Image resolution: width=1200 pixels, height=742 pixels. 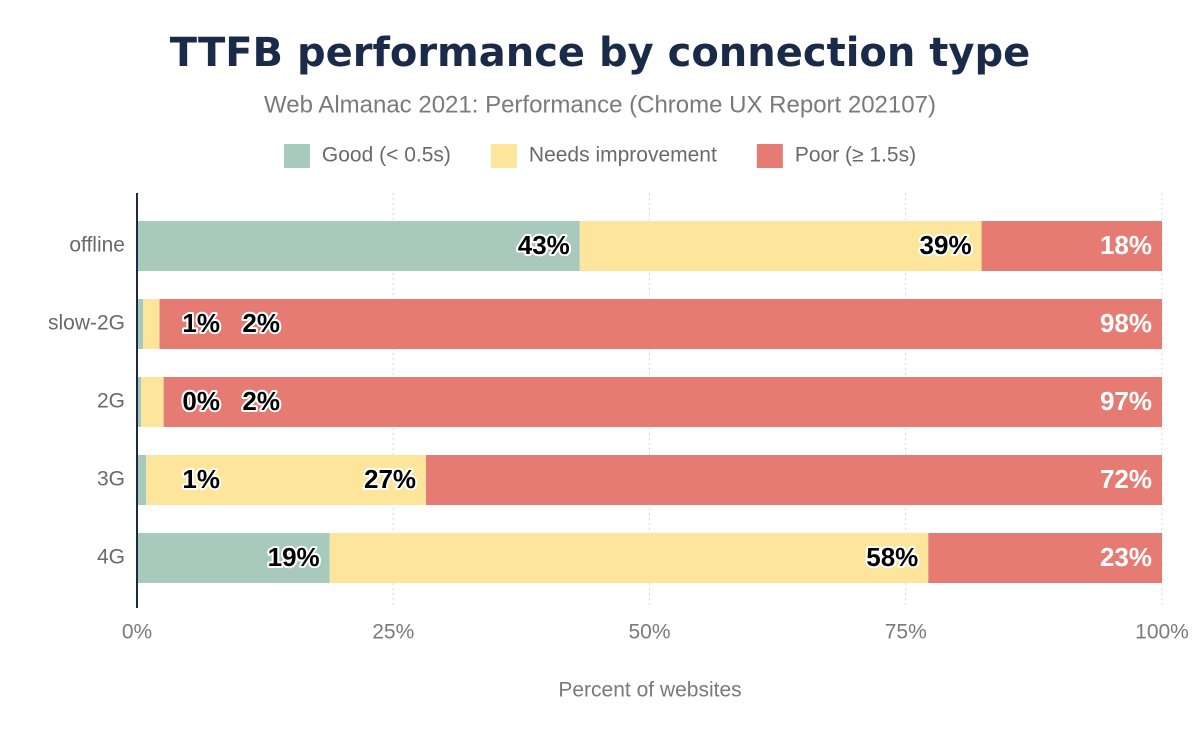 What do you see at coordinates (97, 245) in the screenshot?
I see `y-tick-label: offline` at bounding box center [97, 245].